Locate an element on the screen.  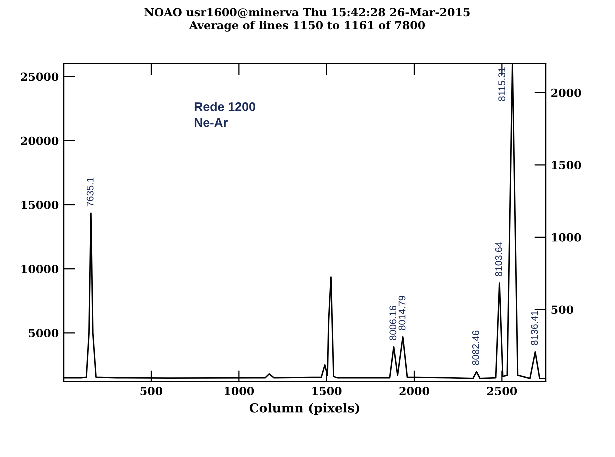
annotation: 8082.46 is located at coordinates (476, 348).